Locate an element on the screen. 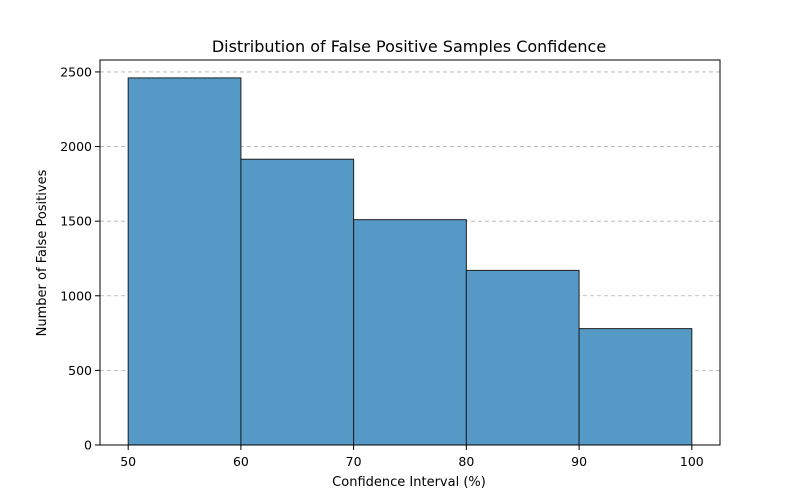  x-tick-label-70: 70 is located at coordinates (354, 461).